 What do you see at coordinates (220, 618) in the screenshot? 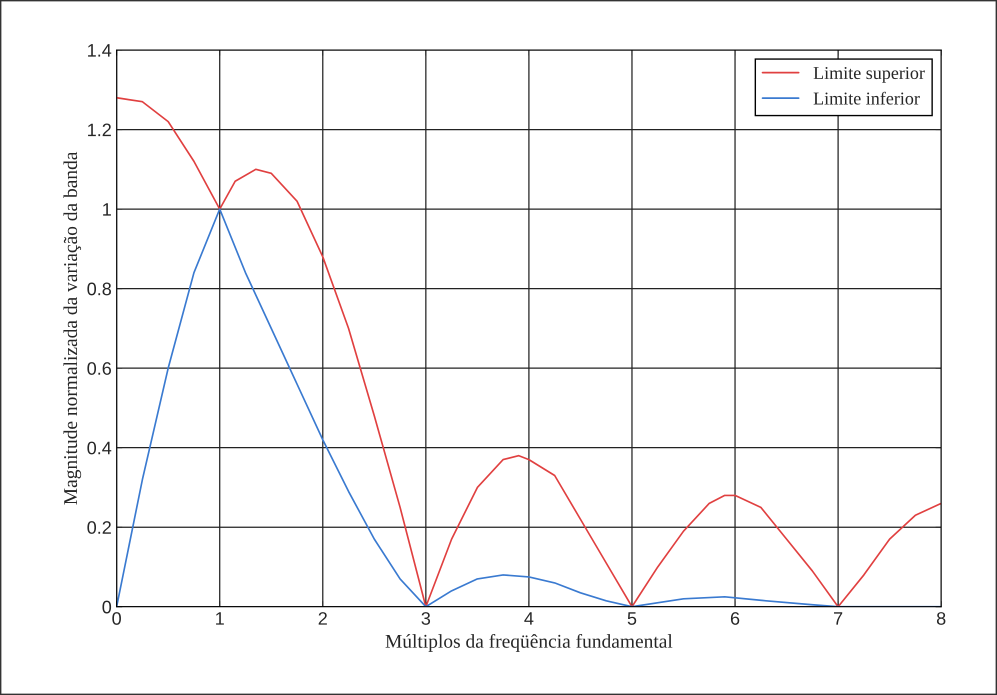
I see `x-tick-label: 1` at bounding box center [220, 618].